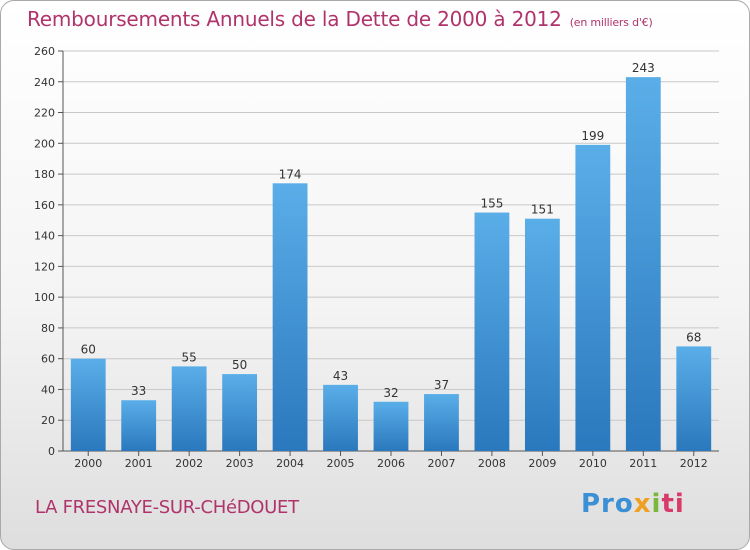 This screenshot has height=550, width=750. What do you see at coordinates (391, 426) in the screenshot?
I see `bar-2006` at bounding box center [391, 426].